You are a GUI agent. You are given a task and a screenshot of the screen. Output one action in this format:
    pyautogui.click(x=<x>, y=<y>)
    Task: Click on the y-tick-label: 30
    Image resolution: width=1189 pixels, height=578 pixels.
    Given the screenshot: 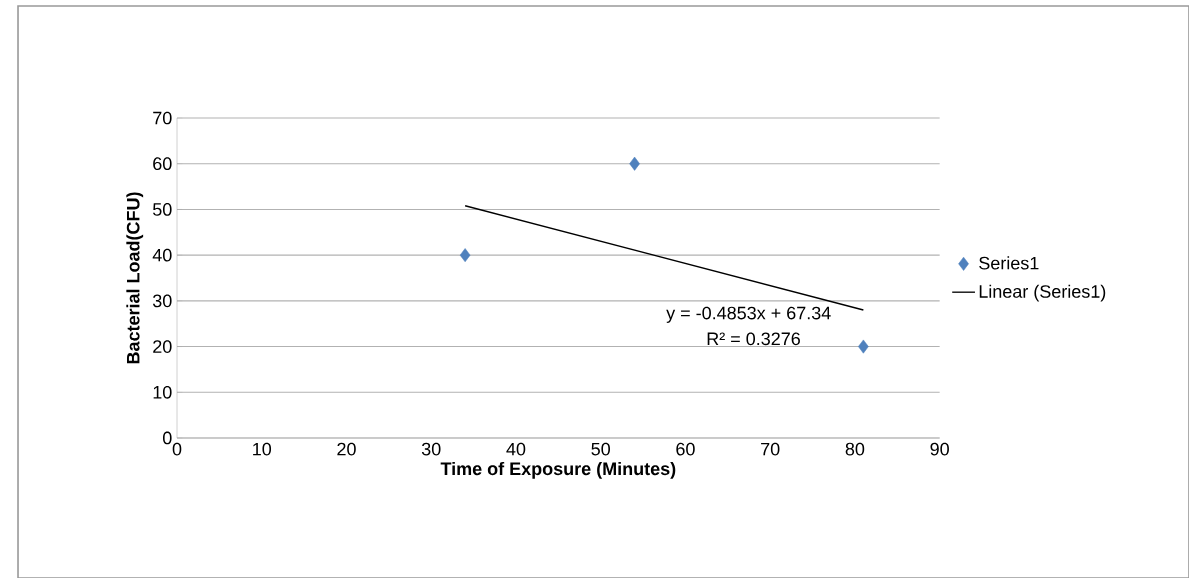 What is the action you would take?
    pyautogui.click(x=162, y=301)
    